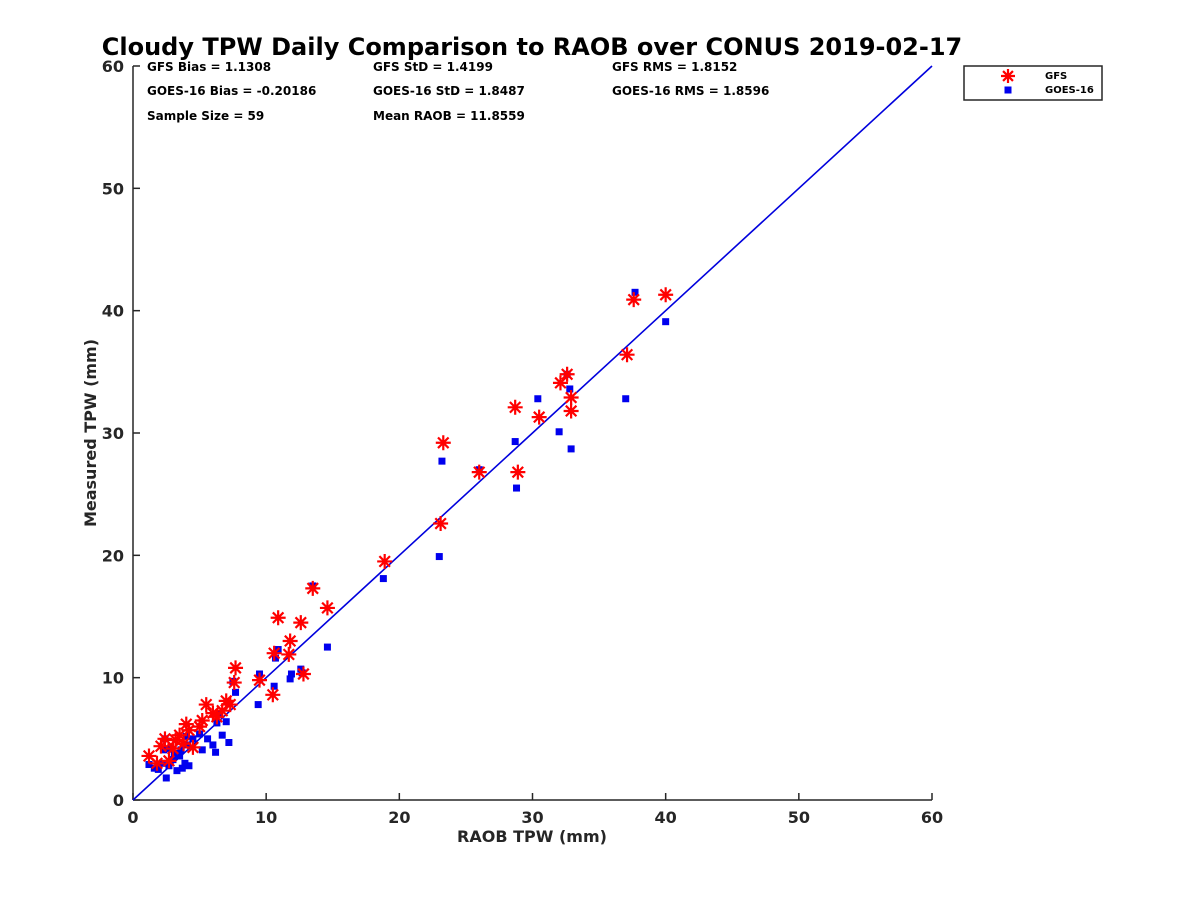 This screenshot has height=900, width=1200. What do you see at coordinates (209, 67) in the screenshot?
I see `stat-gfs-bias: GFS Bias = 1.1308` at bounding box center [209, 67].